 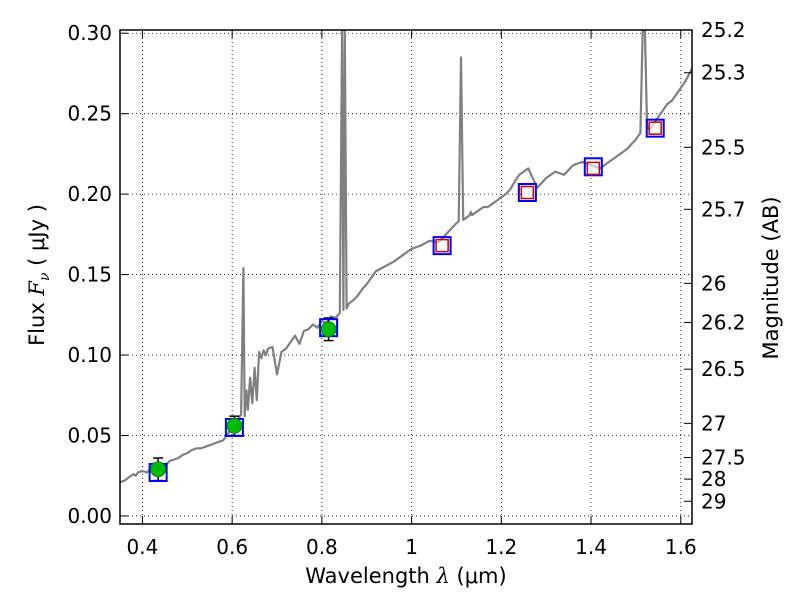 What do you see at coordinates (89, 516) in the screenshot?
I see `y-tick-label: 0.00` at bounding box center [89, 516].